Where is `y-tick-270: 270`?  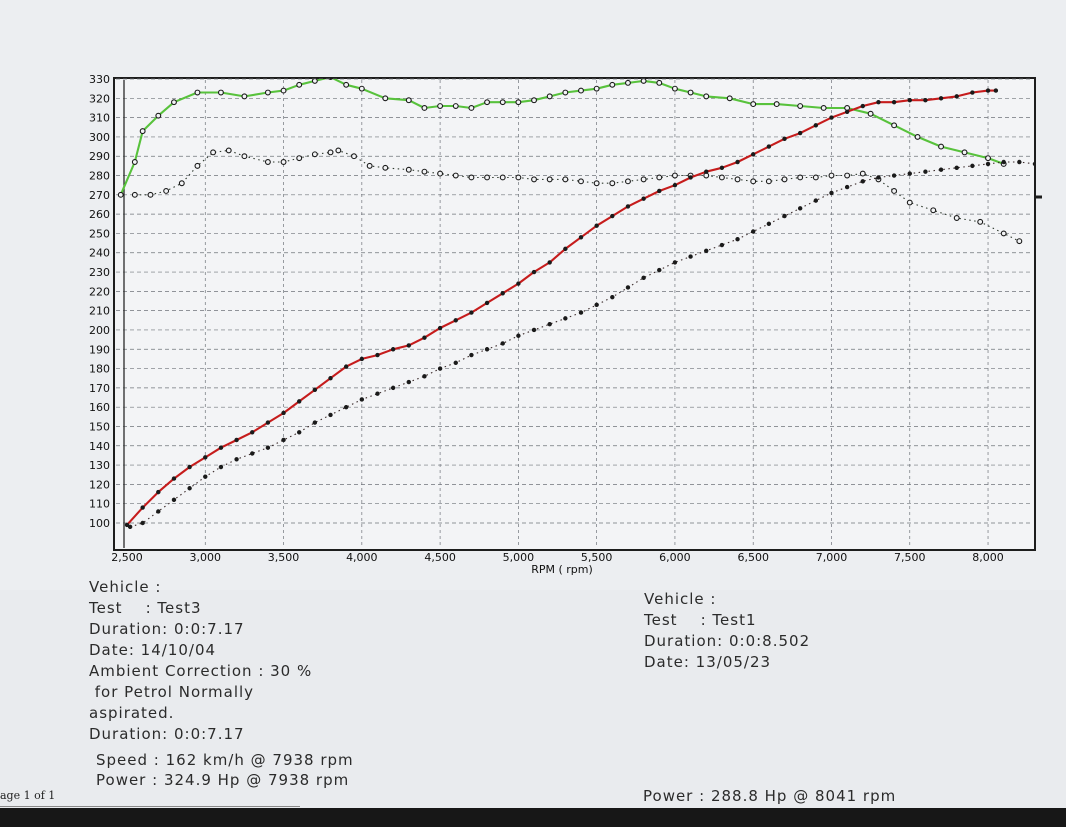
y-tick-270: 270 is located at coordinates (99, 195).